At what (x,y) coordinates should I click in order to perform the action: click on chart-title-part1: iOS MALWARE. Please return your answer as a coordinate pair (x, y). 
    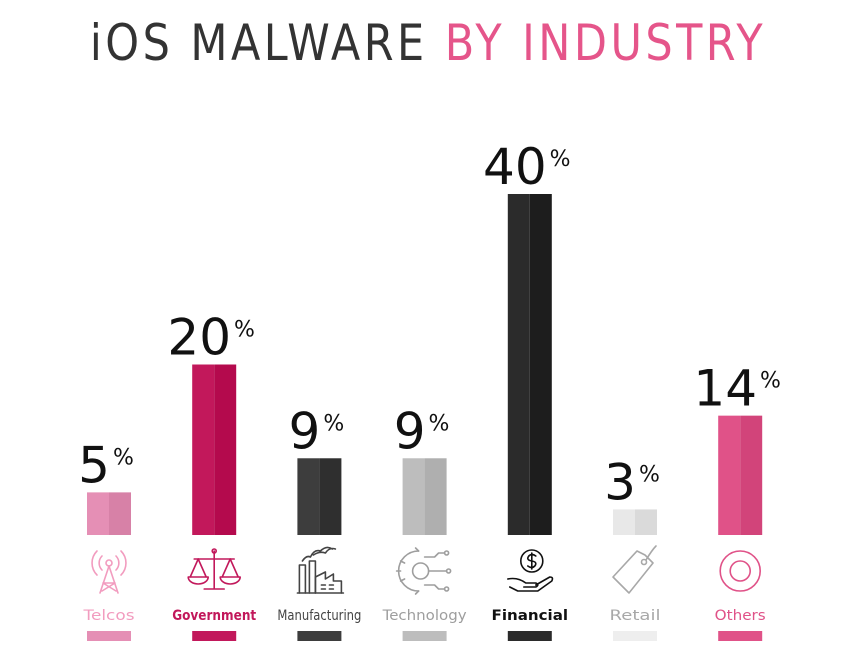
    Looking at the image, I should click on (258, 43).